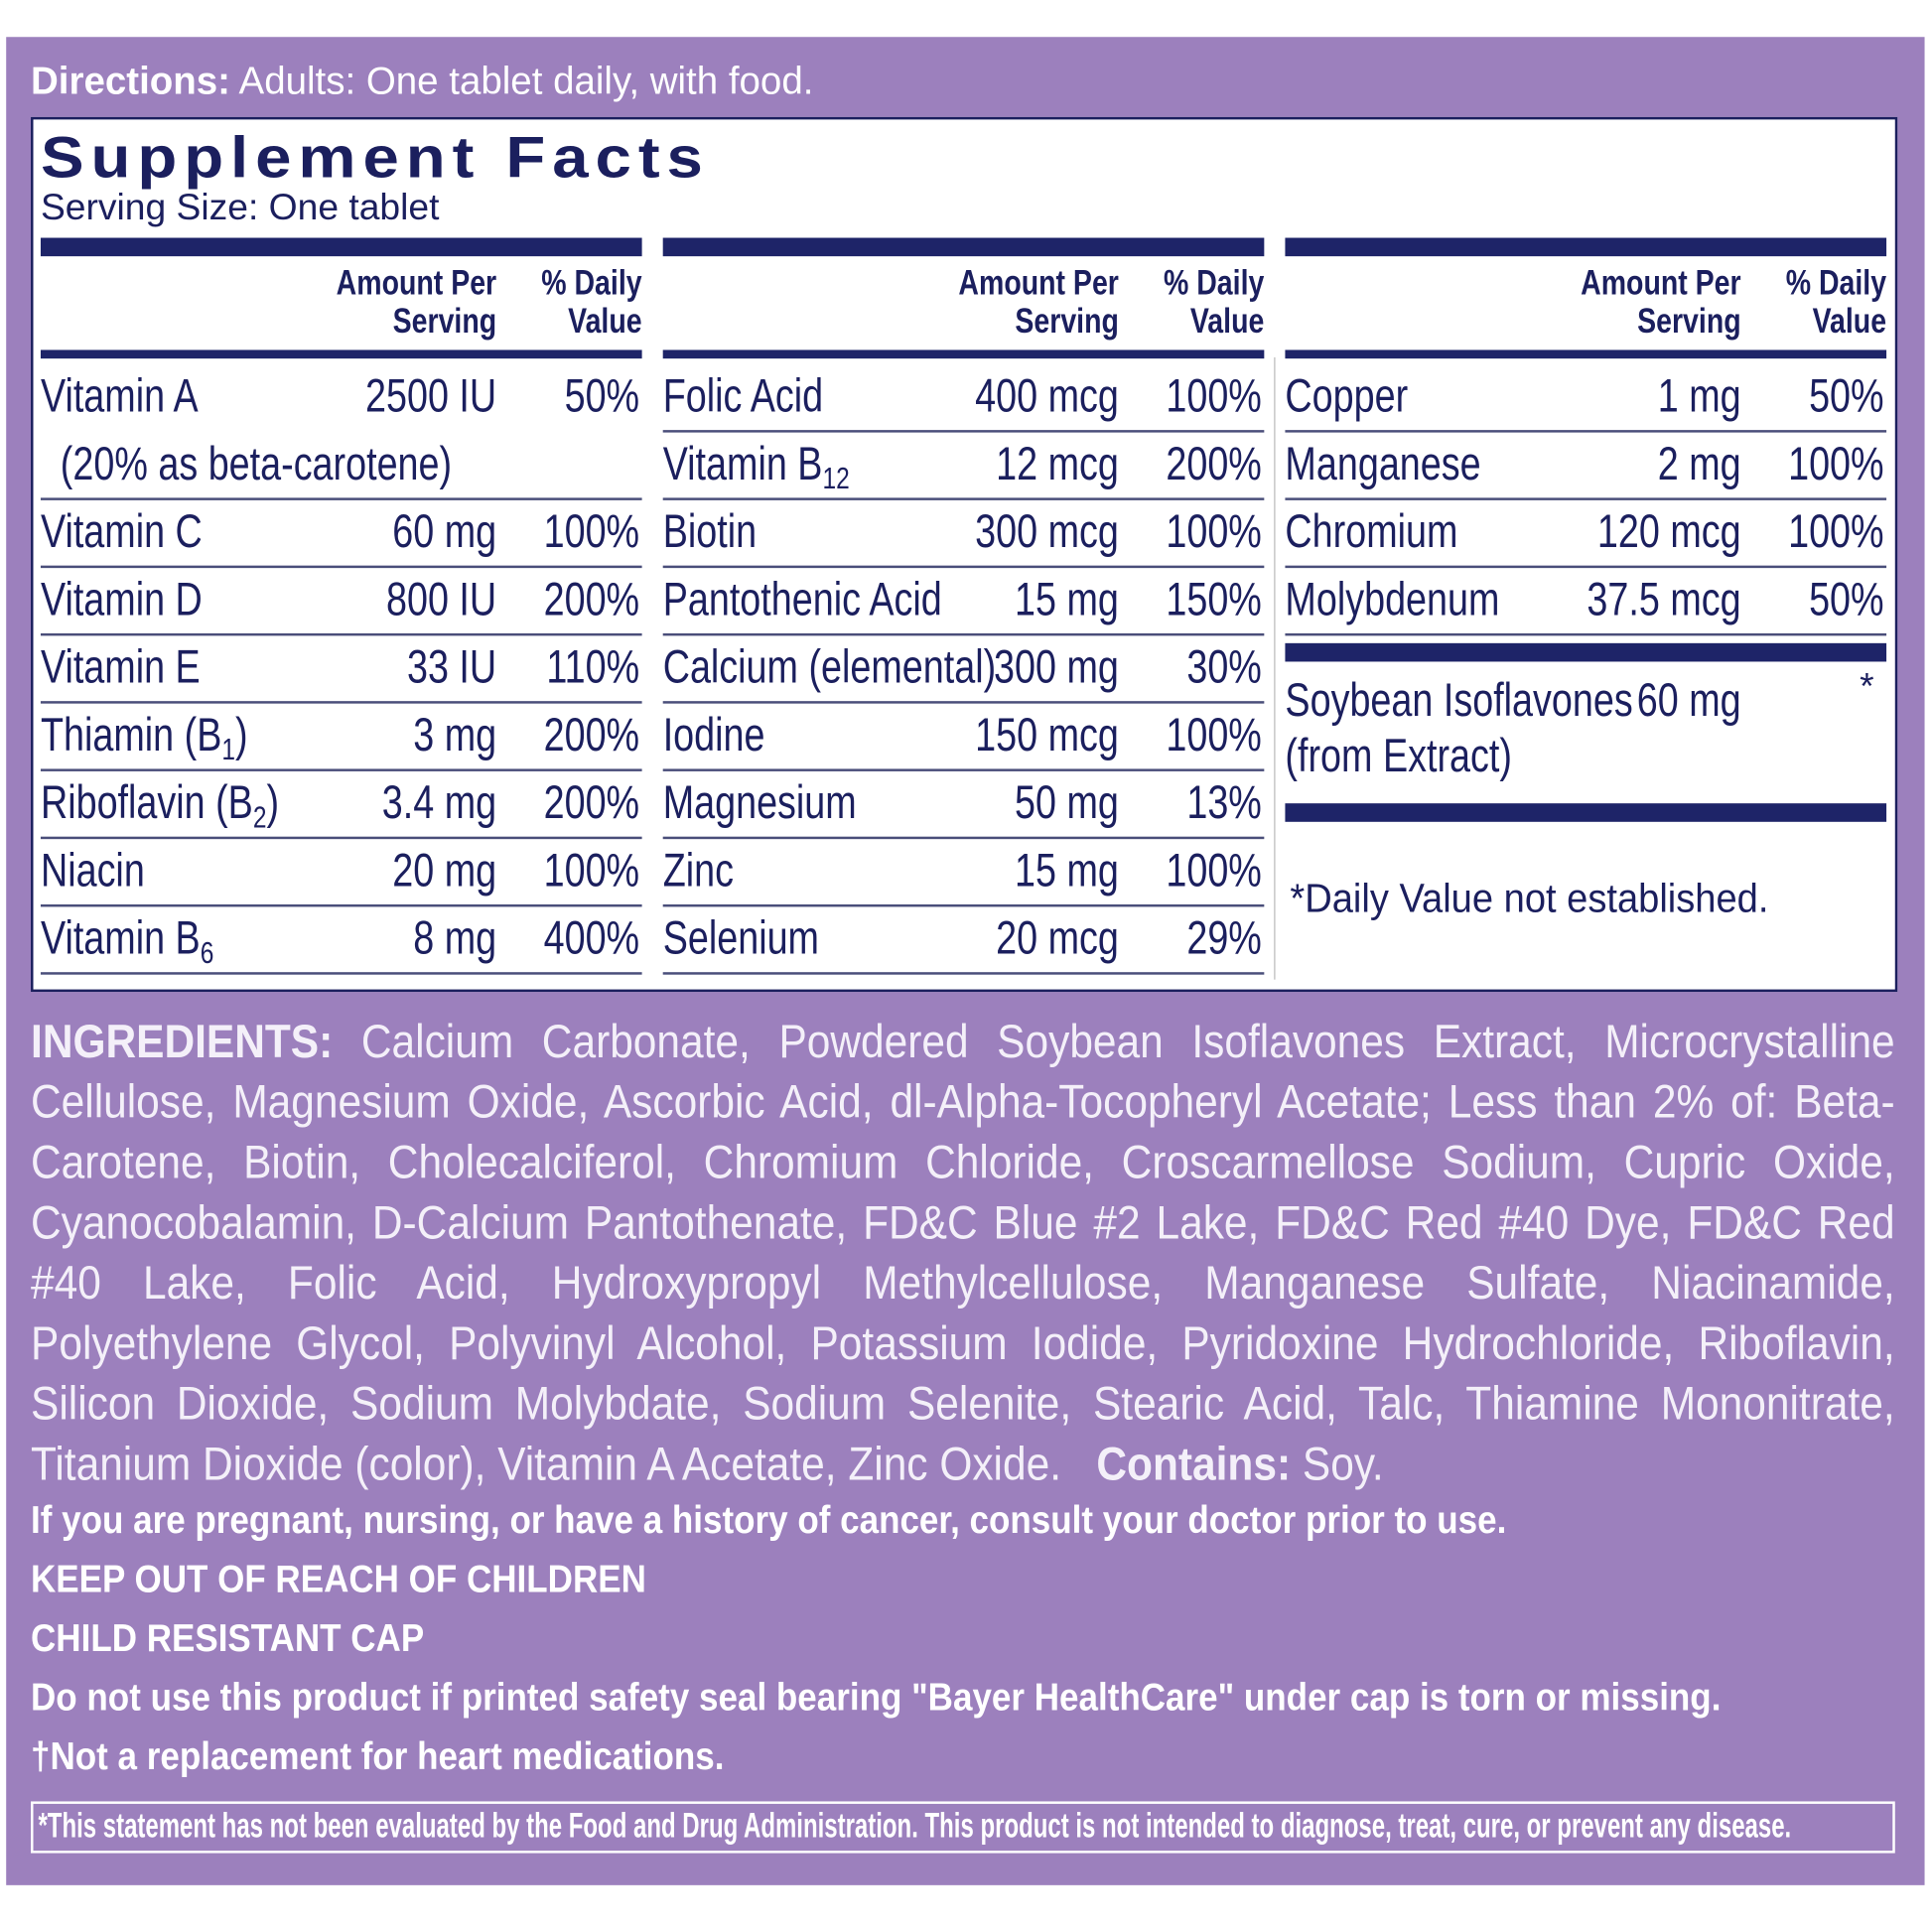  I want to click on nutrient-name-text: Copper, so click(1347, 397).